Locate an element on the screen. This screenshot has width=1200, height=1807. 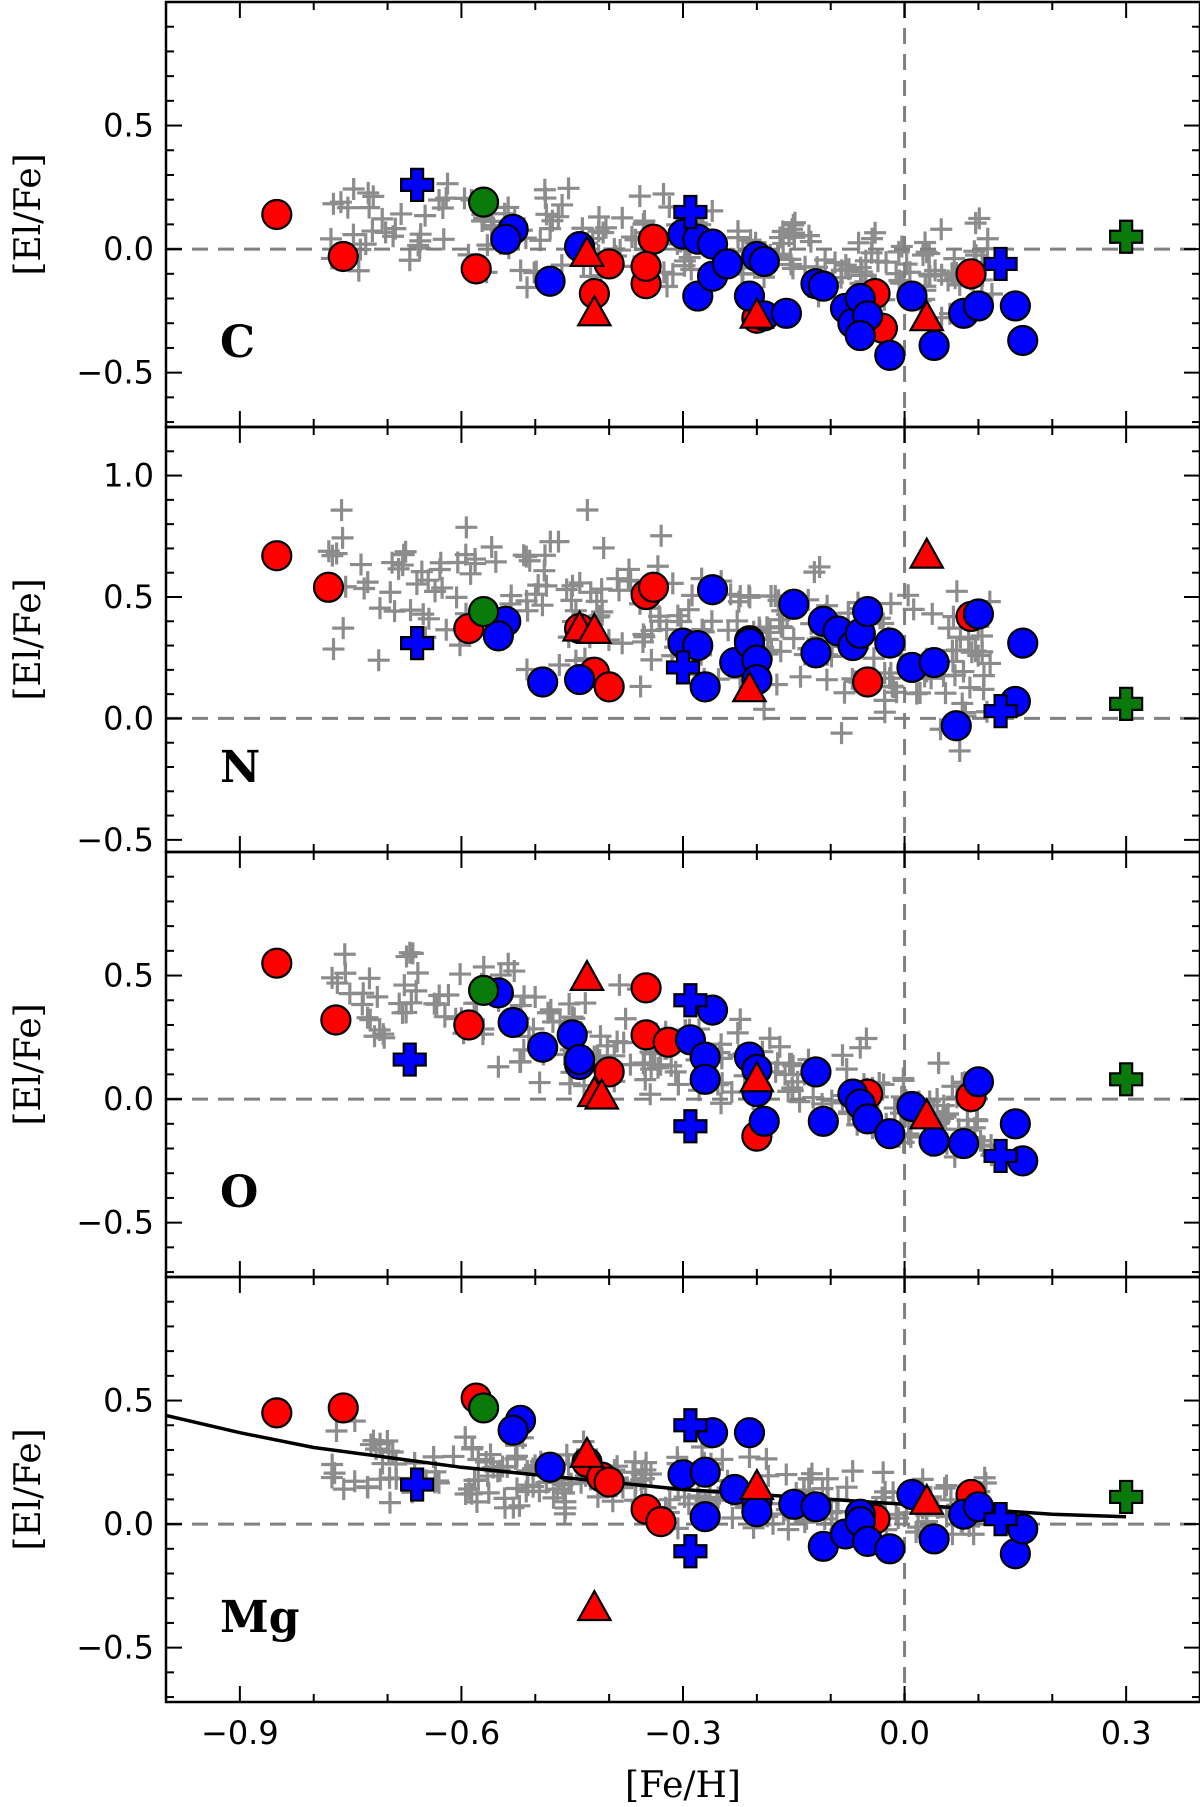
element-label-C: C is located at coordinates (237, 342).